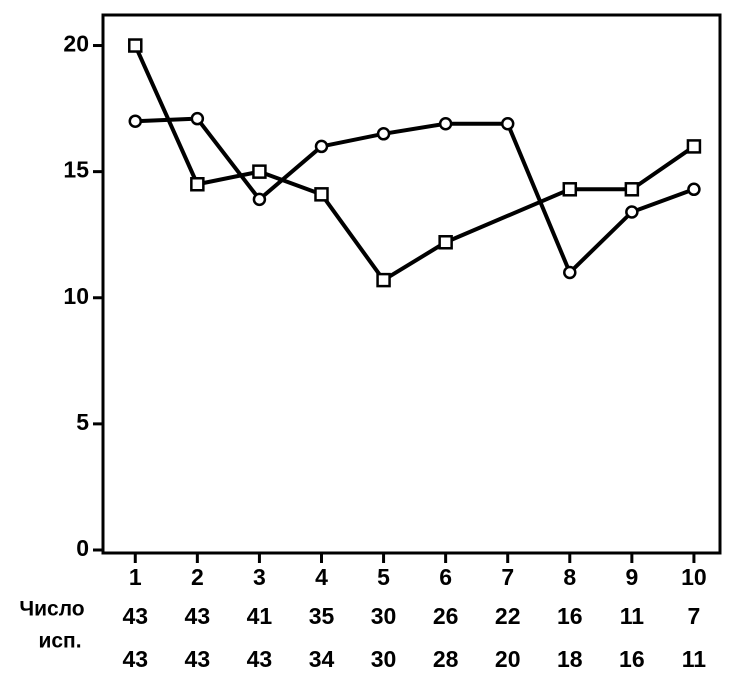 The height and width of the screenshot is (675, 742). I want to click on x-tick-label: 9, so click(631, 577).